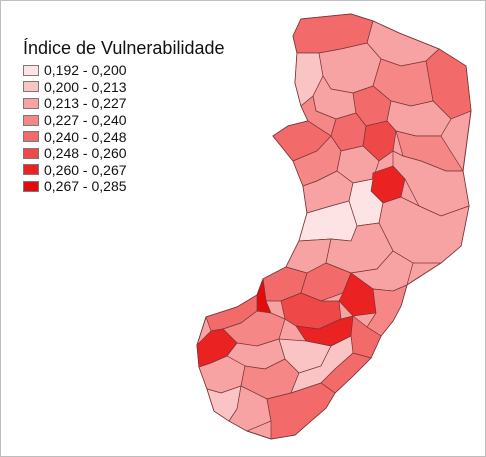 The height and width of the screenshot is (457, 486). Describe the element at coordinates (85, 169) in the screenshot. I see `legend-label: 0,260 - 0,267` at that location.